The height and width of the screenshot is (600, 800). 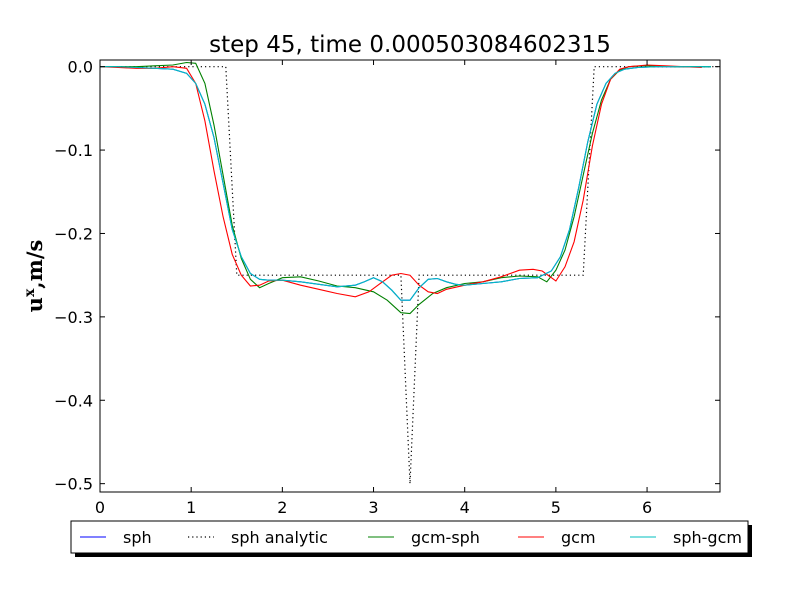 What do you see at coordinates (465, 507) in the screenshot?
I see `x-tick-label: 4` at bounding box center [465, 507].